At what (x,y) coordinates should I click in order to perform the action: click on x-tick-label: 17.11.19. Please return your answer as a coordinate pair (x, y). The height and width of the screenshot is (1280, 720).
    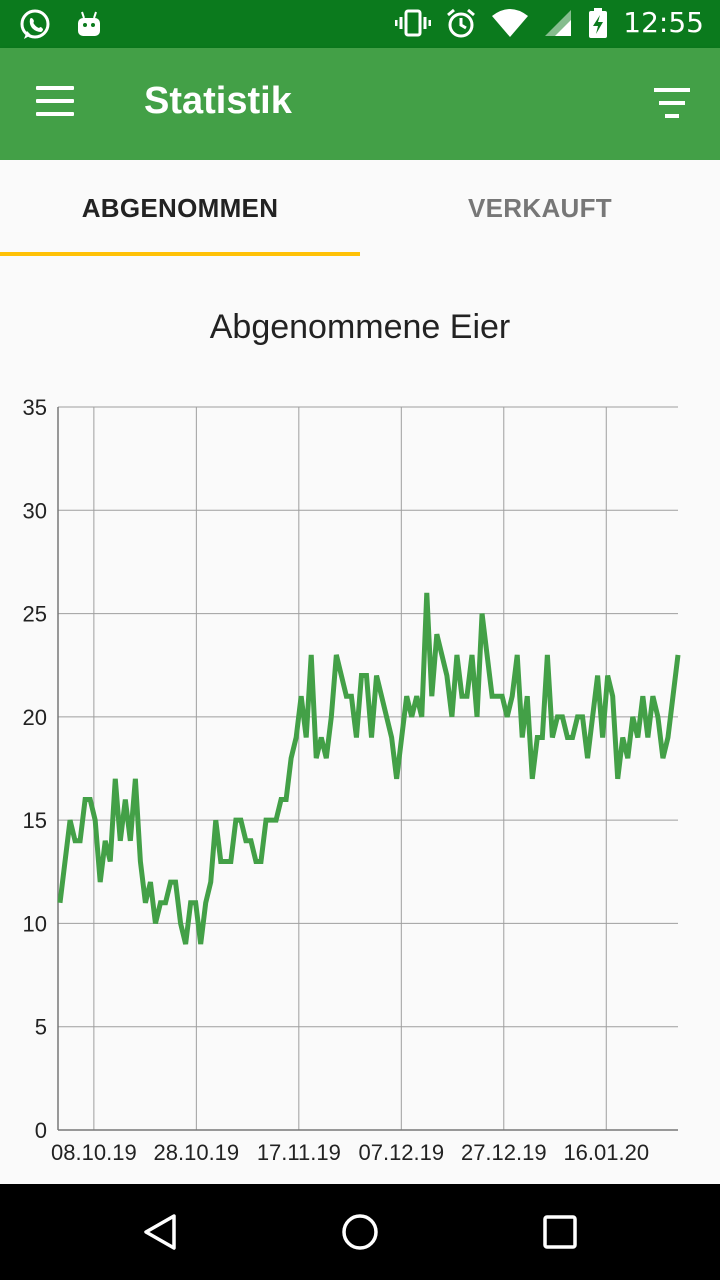
    Looking at the image, I should click on (299, 1152).